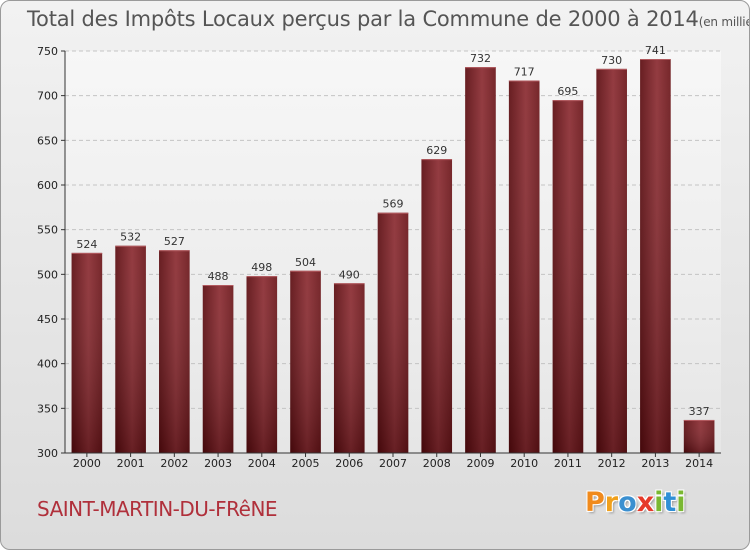 The image size is (750, 550). What do you see at coordinates (645, 502) in the screenshot?
I see `brand-letter: x` at bounding box center [645, 502].